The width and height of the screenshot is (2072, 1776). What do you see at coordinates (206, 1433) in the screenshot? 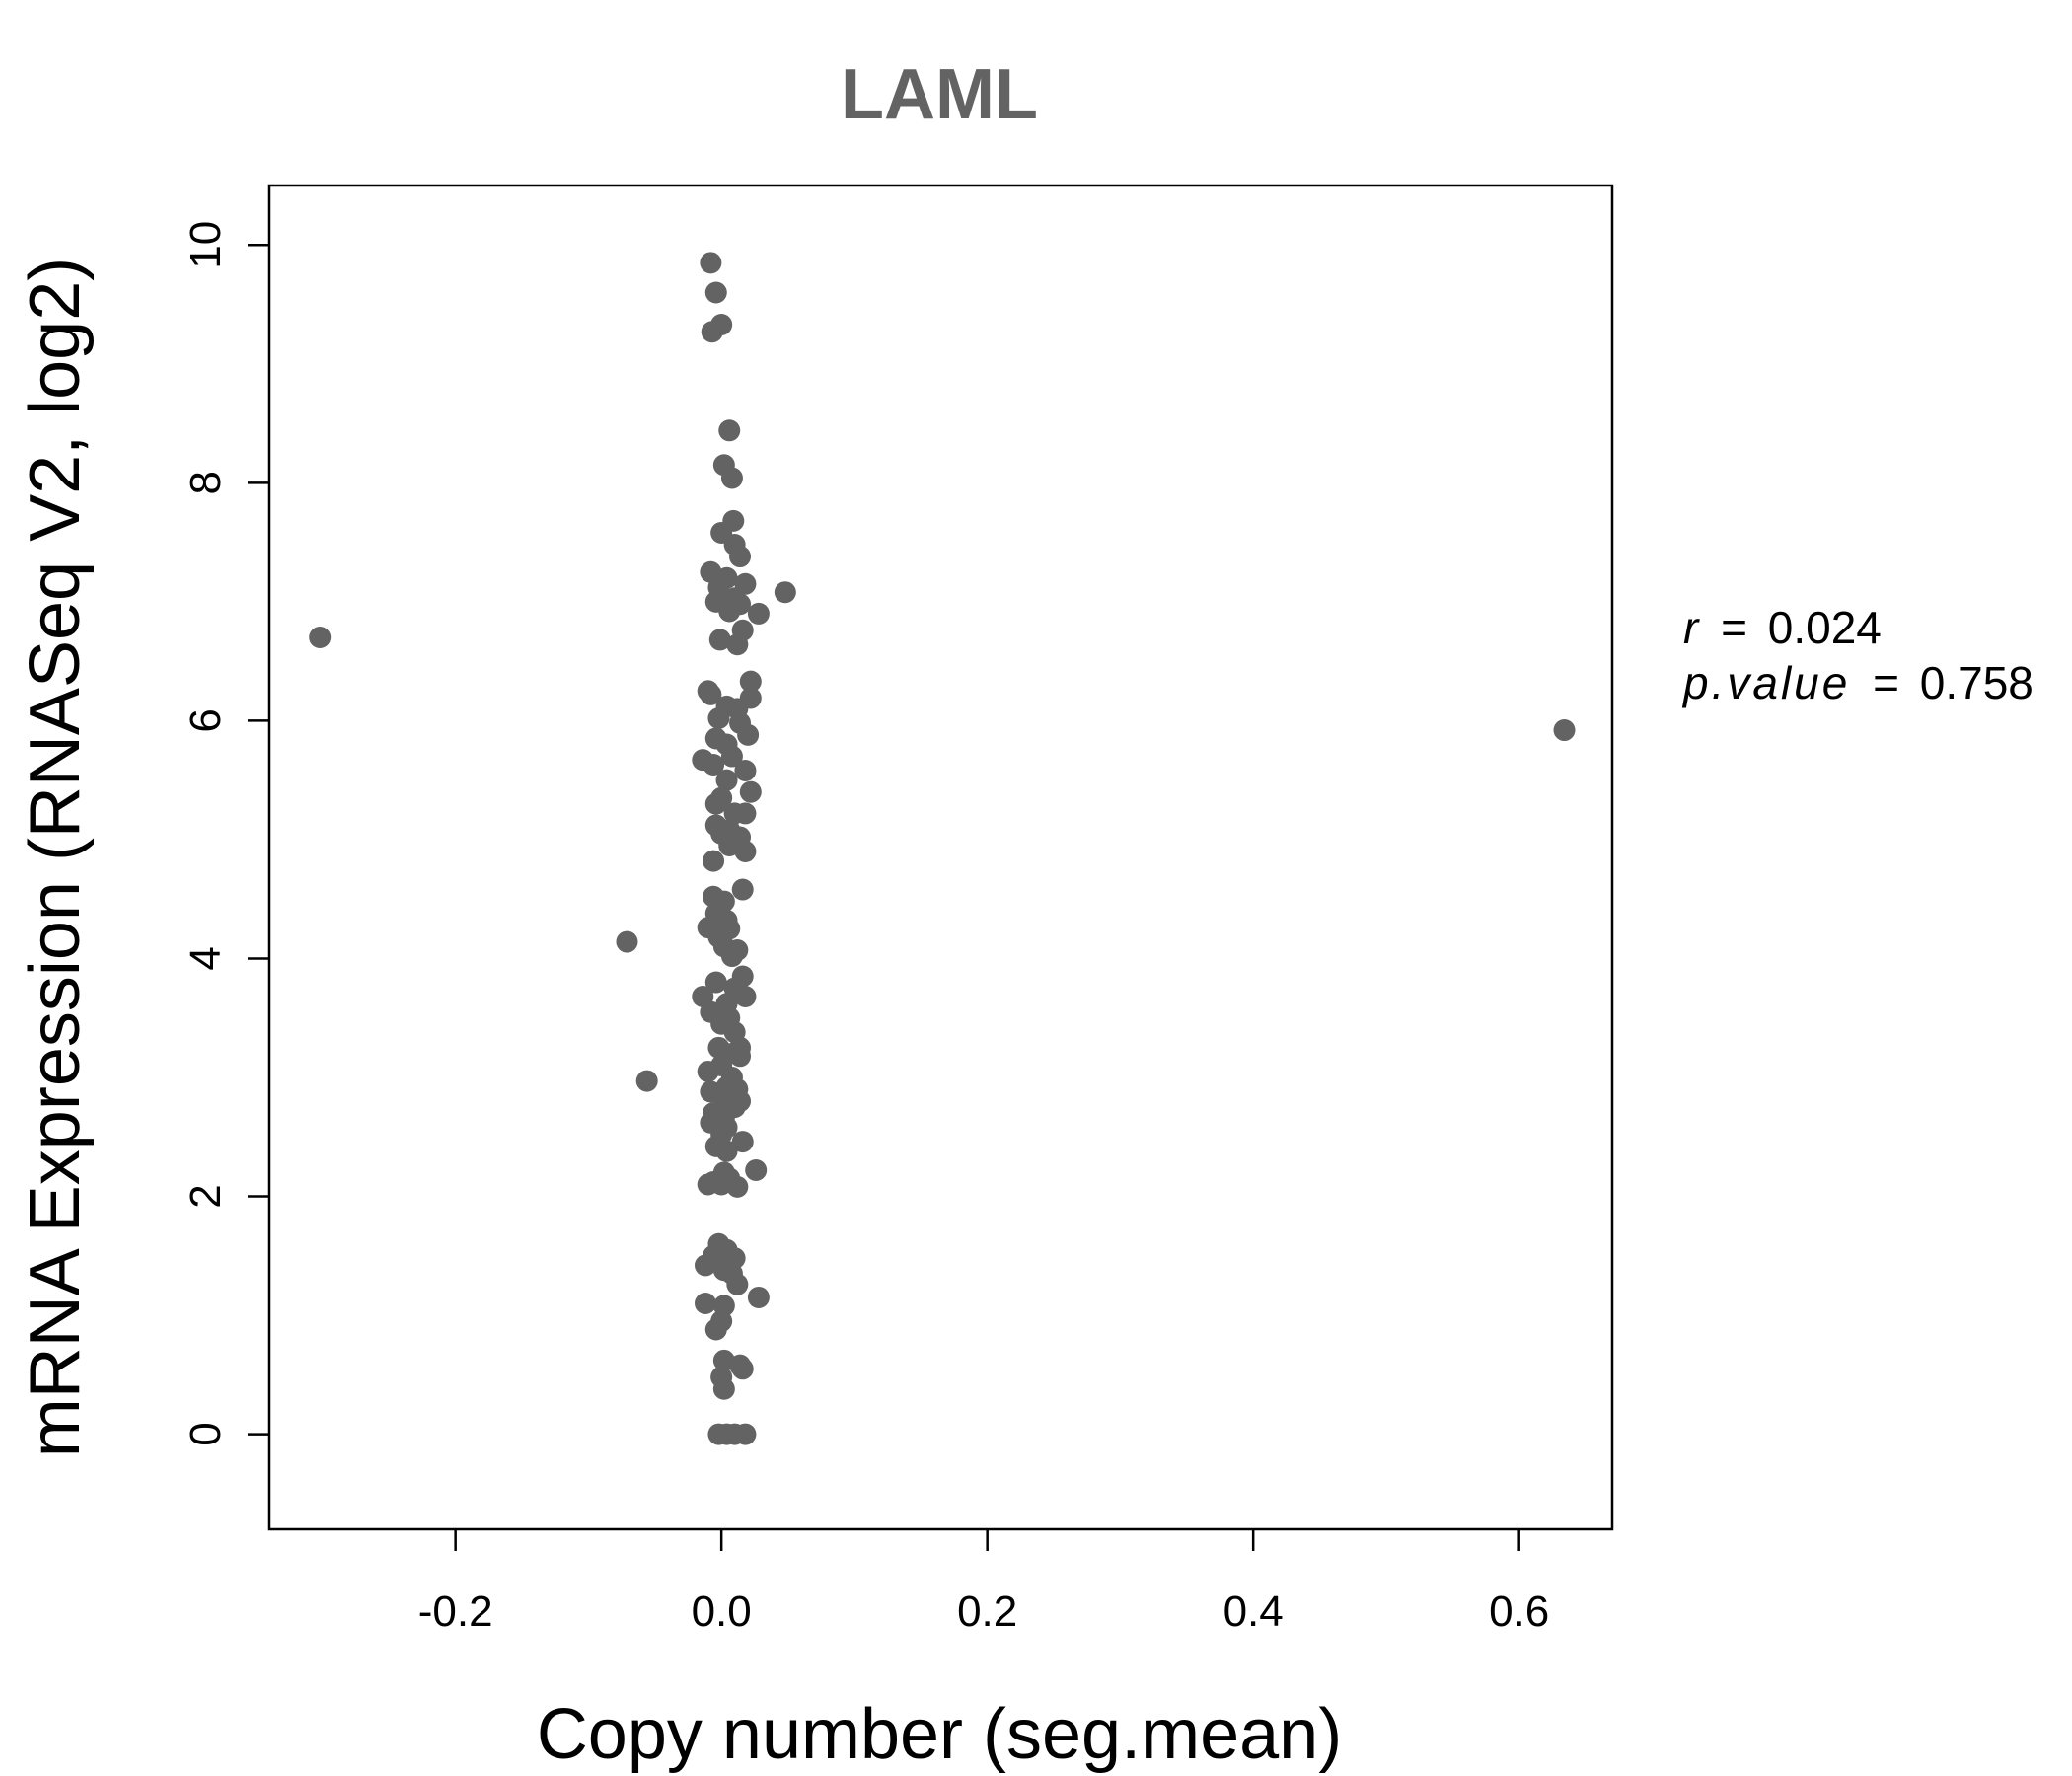
I see `y-tick-label: 0` at bounding box center [206, 1433].